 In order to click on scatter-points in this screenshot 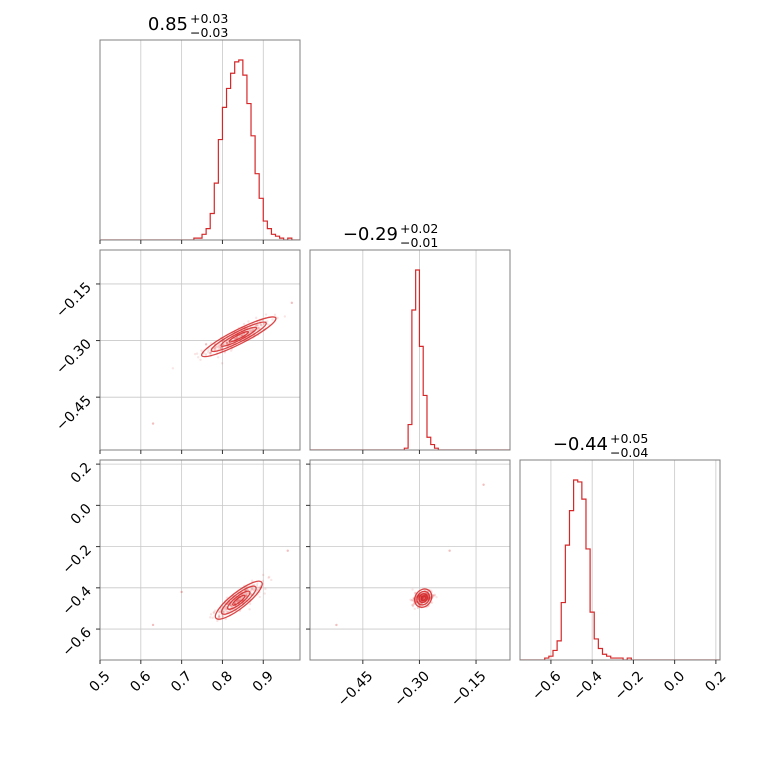, I will do `click(220, 588)`.